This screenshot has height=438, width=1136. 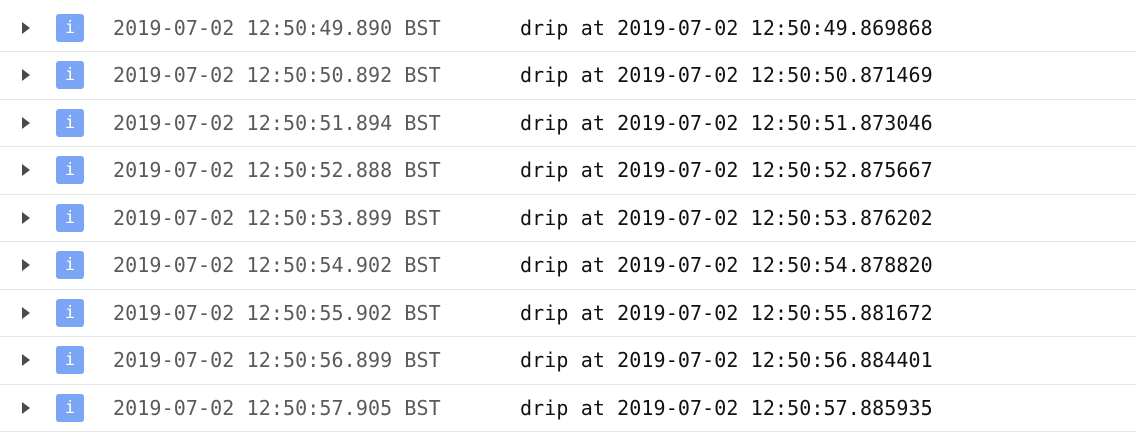 I want to click on log-timestamp: 2019-07-02 12:50:55.902 BST, so click(x=277, y=312).